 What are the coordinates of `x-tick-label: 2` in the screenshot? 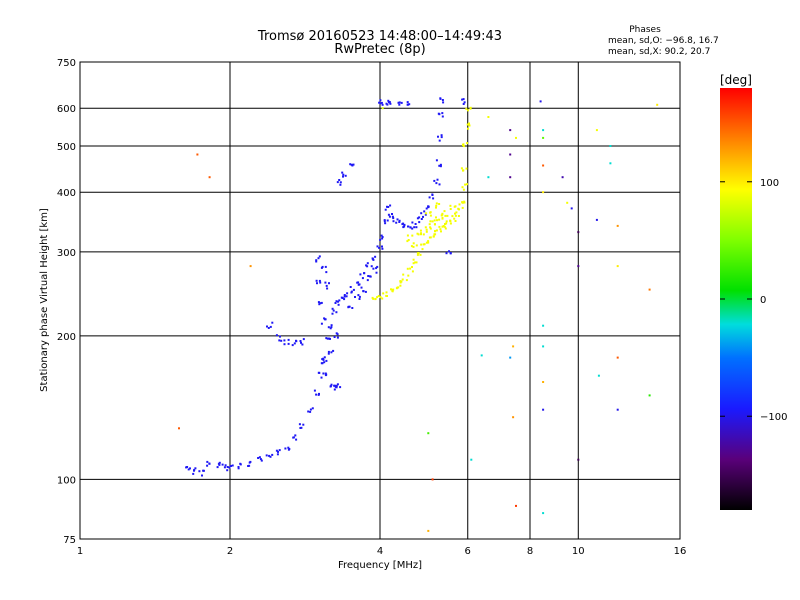 It's located at (230, 551).